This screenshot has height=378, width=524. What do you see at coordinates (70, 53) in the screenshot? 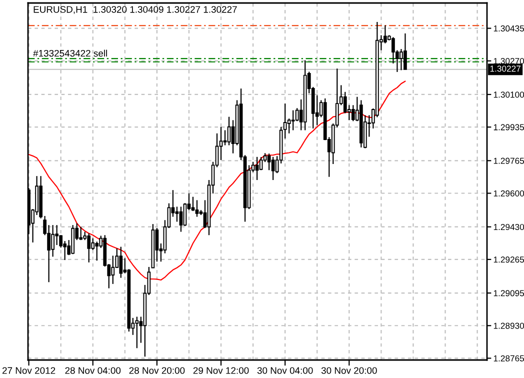
I see `ref-line-label: #1332543422 sell` at bounding box center [70, 53].